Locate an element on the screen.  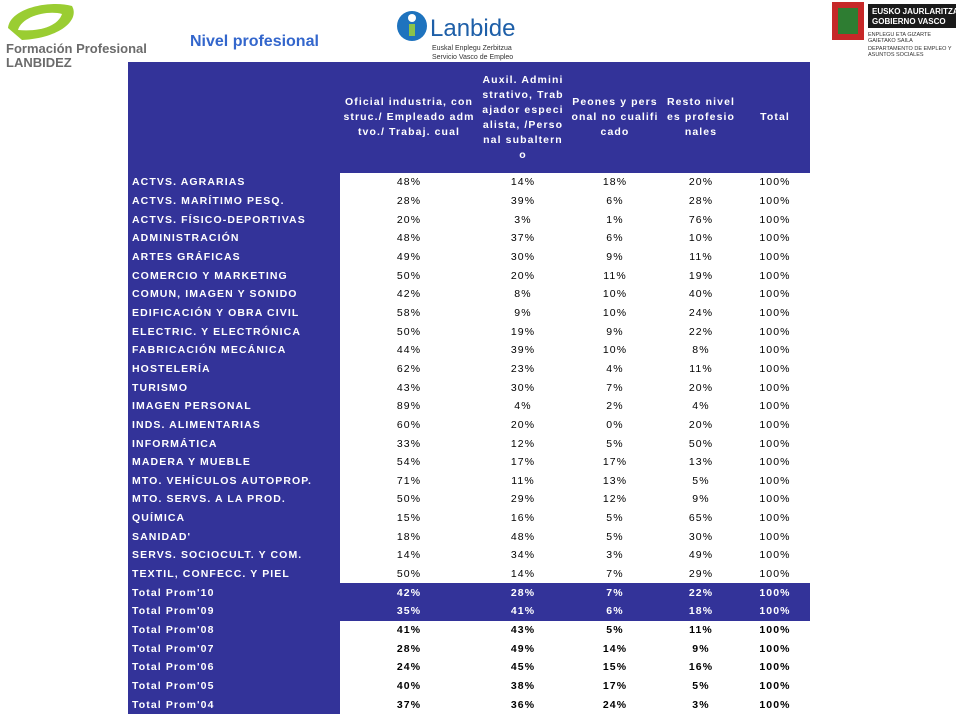
row-label: ACTVS. MARÍTIMO PESQ. is located at coordinates (234, 201).